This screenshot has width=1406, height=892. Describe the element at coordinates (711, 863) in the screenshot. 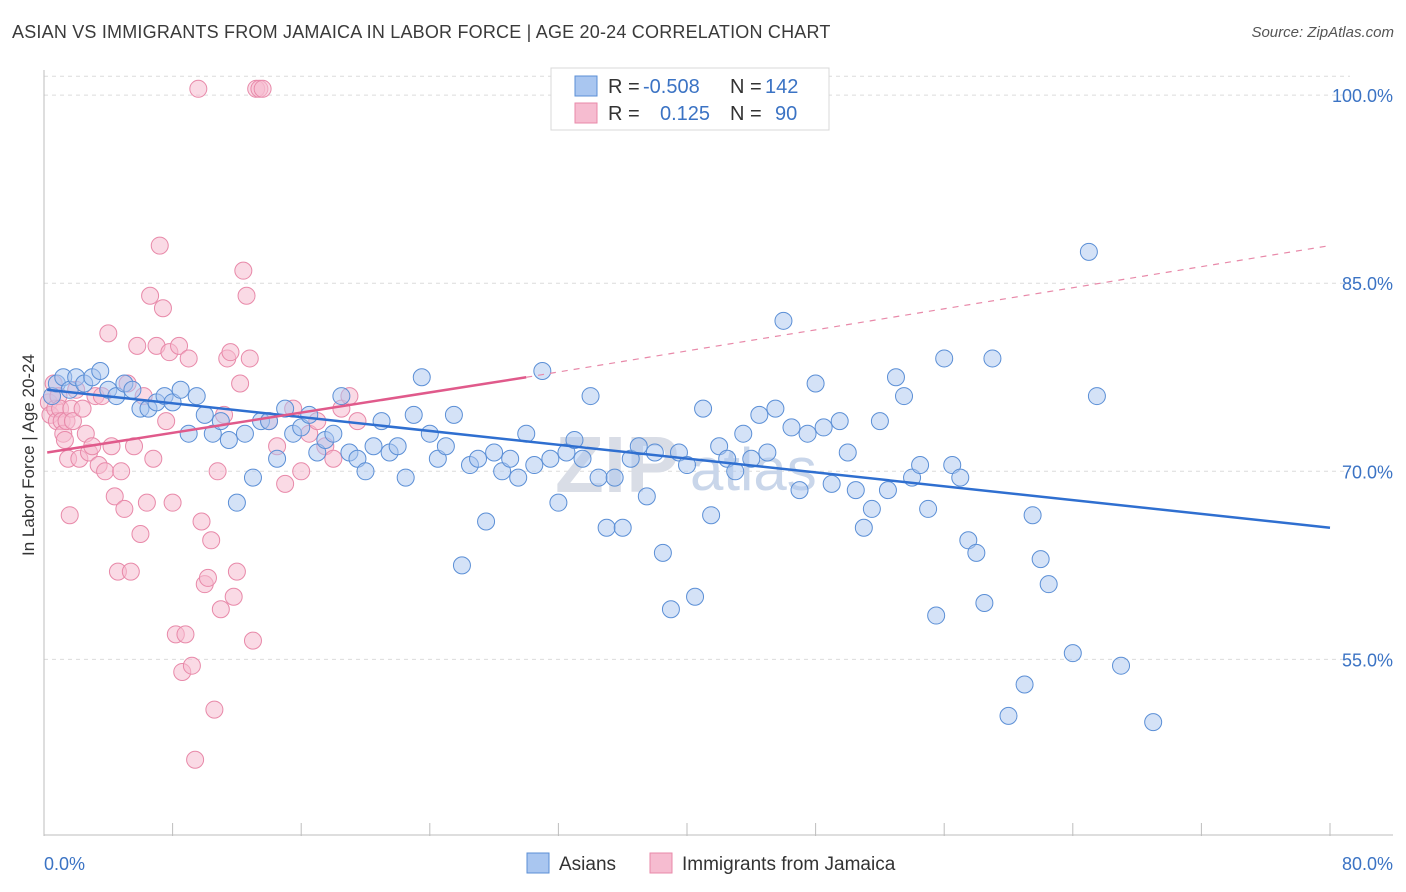

I see `series-legend: Asians Immigrants from Jamaica` at that location.